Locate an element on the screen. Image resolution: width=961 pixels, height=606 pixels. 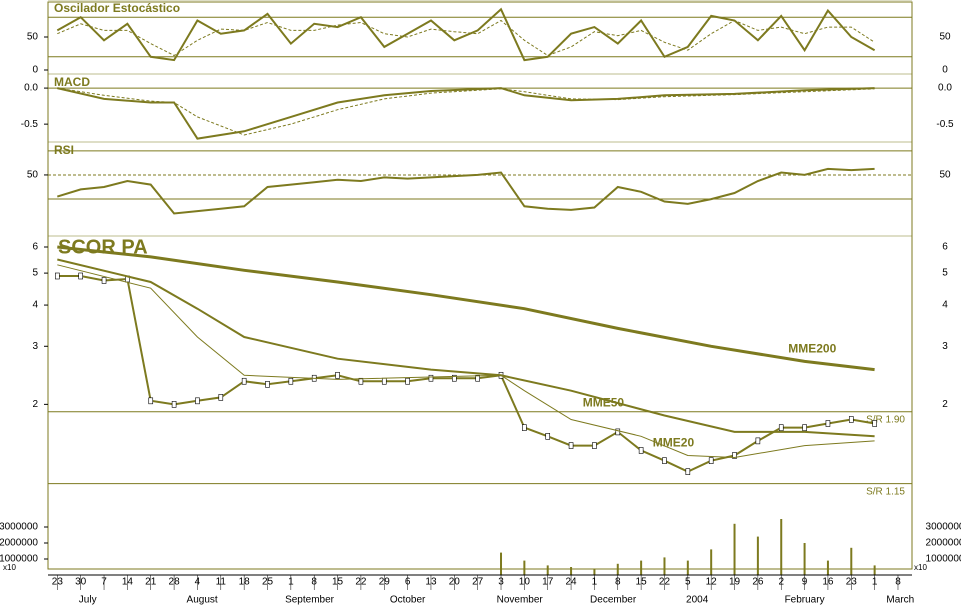
unit-label-right: x10 is located at coordinates (920, 567).